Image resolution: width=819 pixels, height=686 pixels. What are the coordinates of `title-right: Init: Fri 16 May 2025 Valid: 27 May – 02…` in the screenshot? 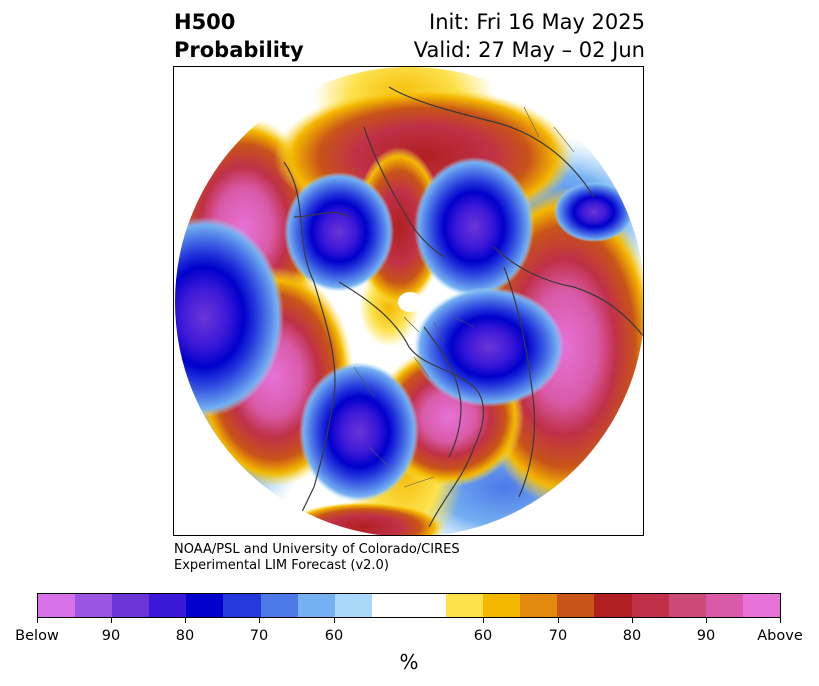 It's located at (529, 36).